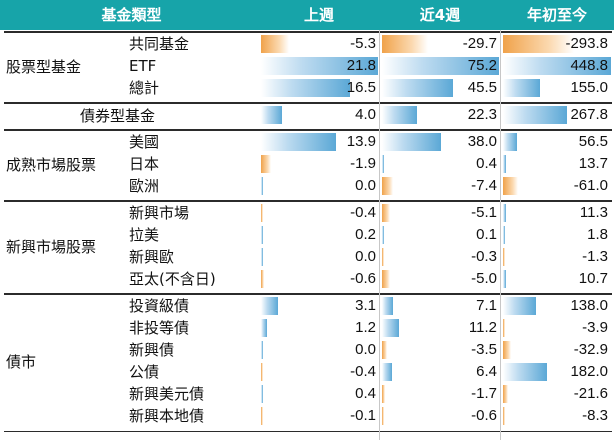 This screenshot has width=614, height=440. Describe the element at coordinates (144, 372) in the screenshot. I see `row-label: 公債` at that location.